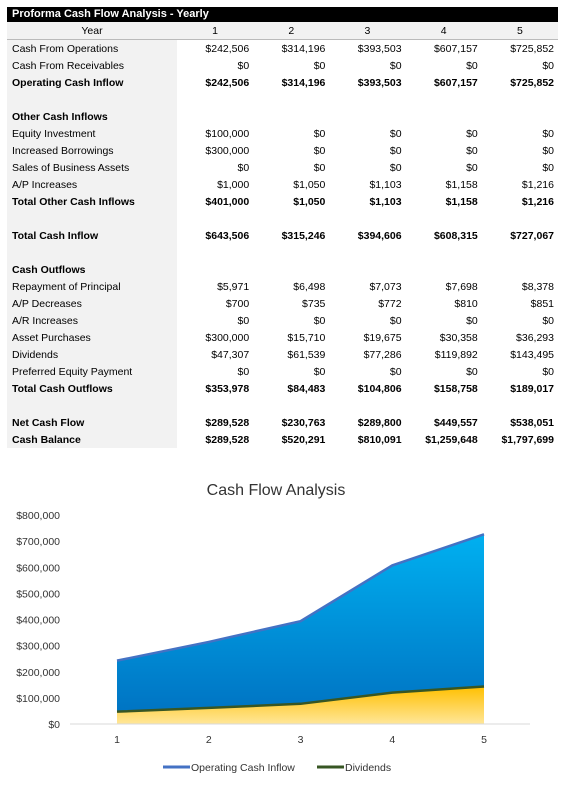 This screenshot has width=565, height=787. What do you see at coordinates (92, 150) in the screenshot?
I see `row-label: Increased Borrowings` at bounding box center [92, 150].